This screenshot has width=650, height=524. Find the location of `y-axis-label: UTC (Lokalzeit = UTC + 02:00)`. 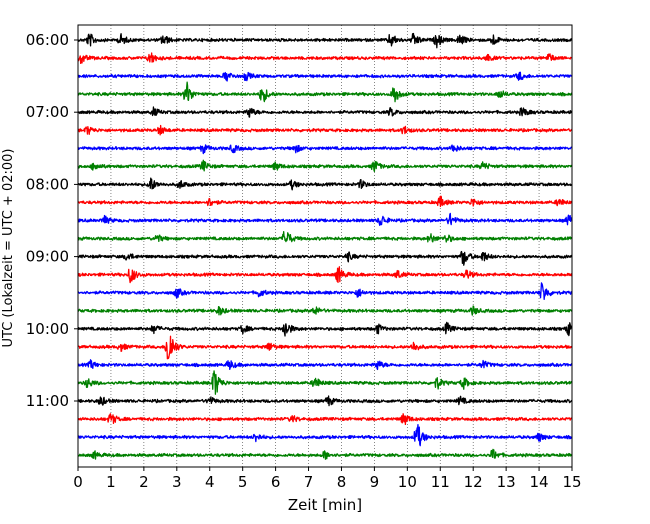

y-axis-label: UTC (Lokalzeit = UTC + 02:00) is located at coordinates (8, 248).